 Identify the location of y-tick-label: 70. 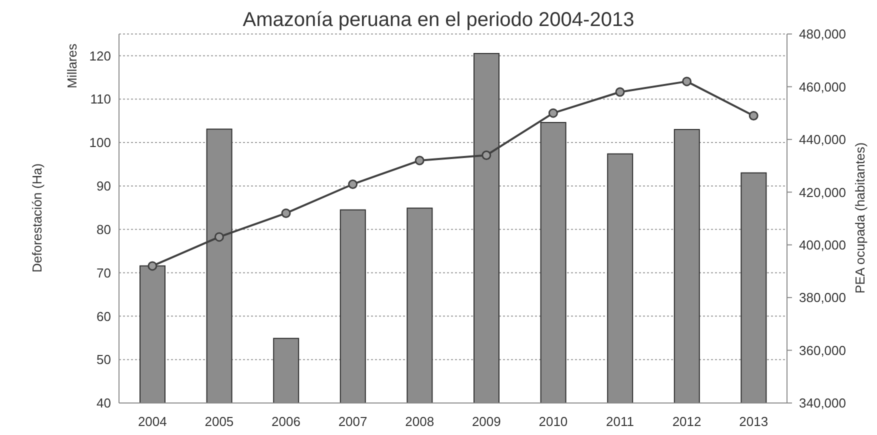
(103, 272).